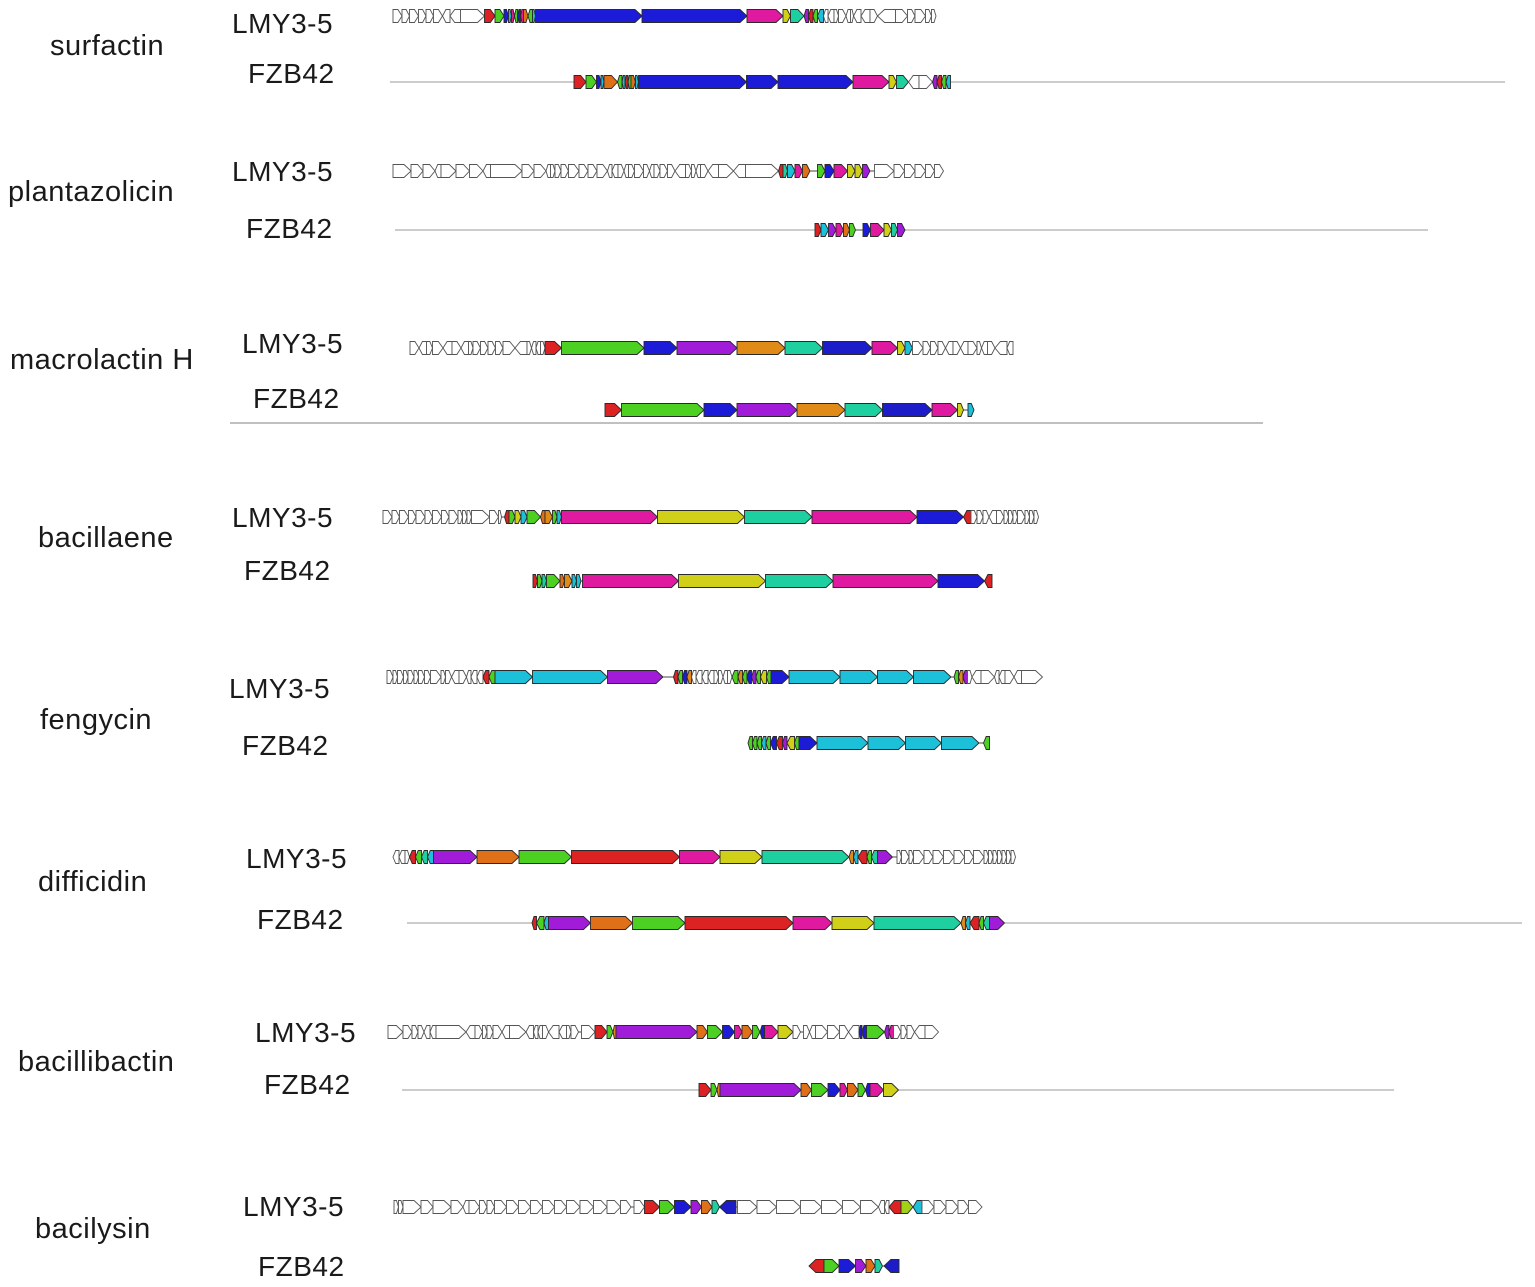  I want to click on cluster-name-bacillibactin: bacillibactin, so click(96, 1062).